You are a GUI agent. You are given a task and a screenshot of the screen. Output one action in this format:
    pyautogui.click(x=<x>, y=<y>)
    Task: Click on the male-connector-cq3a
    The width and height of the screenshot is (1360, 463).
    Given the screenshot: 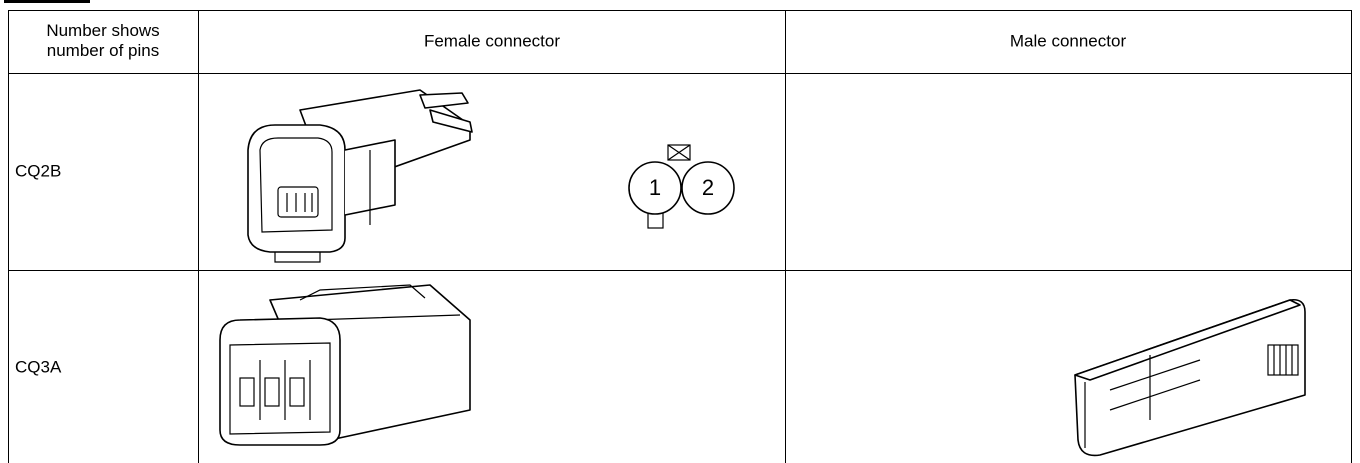 What is the action you would take?
    pyautogui.click(x=1190, y=377)
    